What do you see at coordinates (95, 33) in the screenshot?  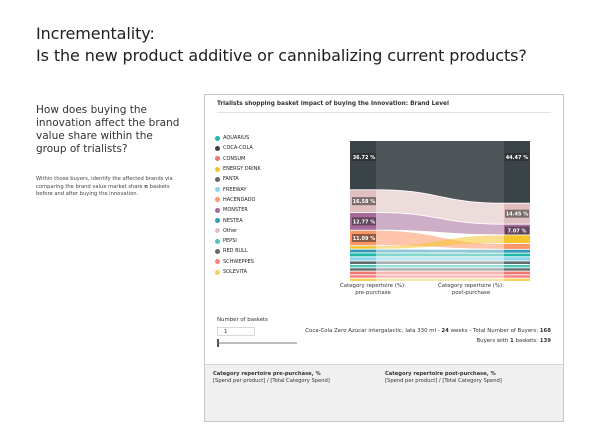 I see `page-title-line1: Incrementality:` at bounding box center [95, 33].